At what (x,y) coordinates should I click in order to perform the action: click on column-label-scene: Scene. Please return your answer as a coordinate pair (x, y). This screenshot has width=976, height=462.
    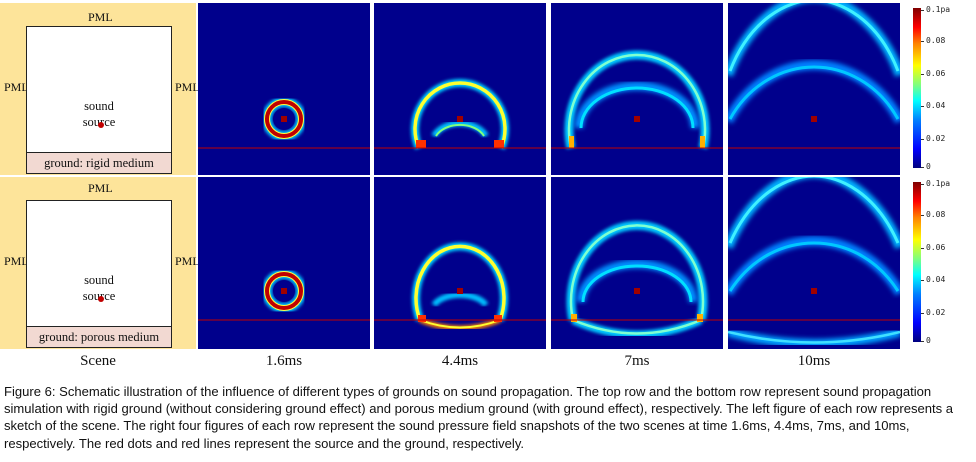
    Looking at the image, I should click on (98, 361).